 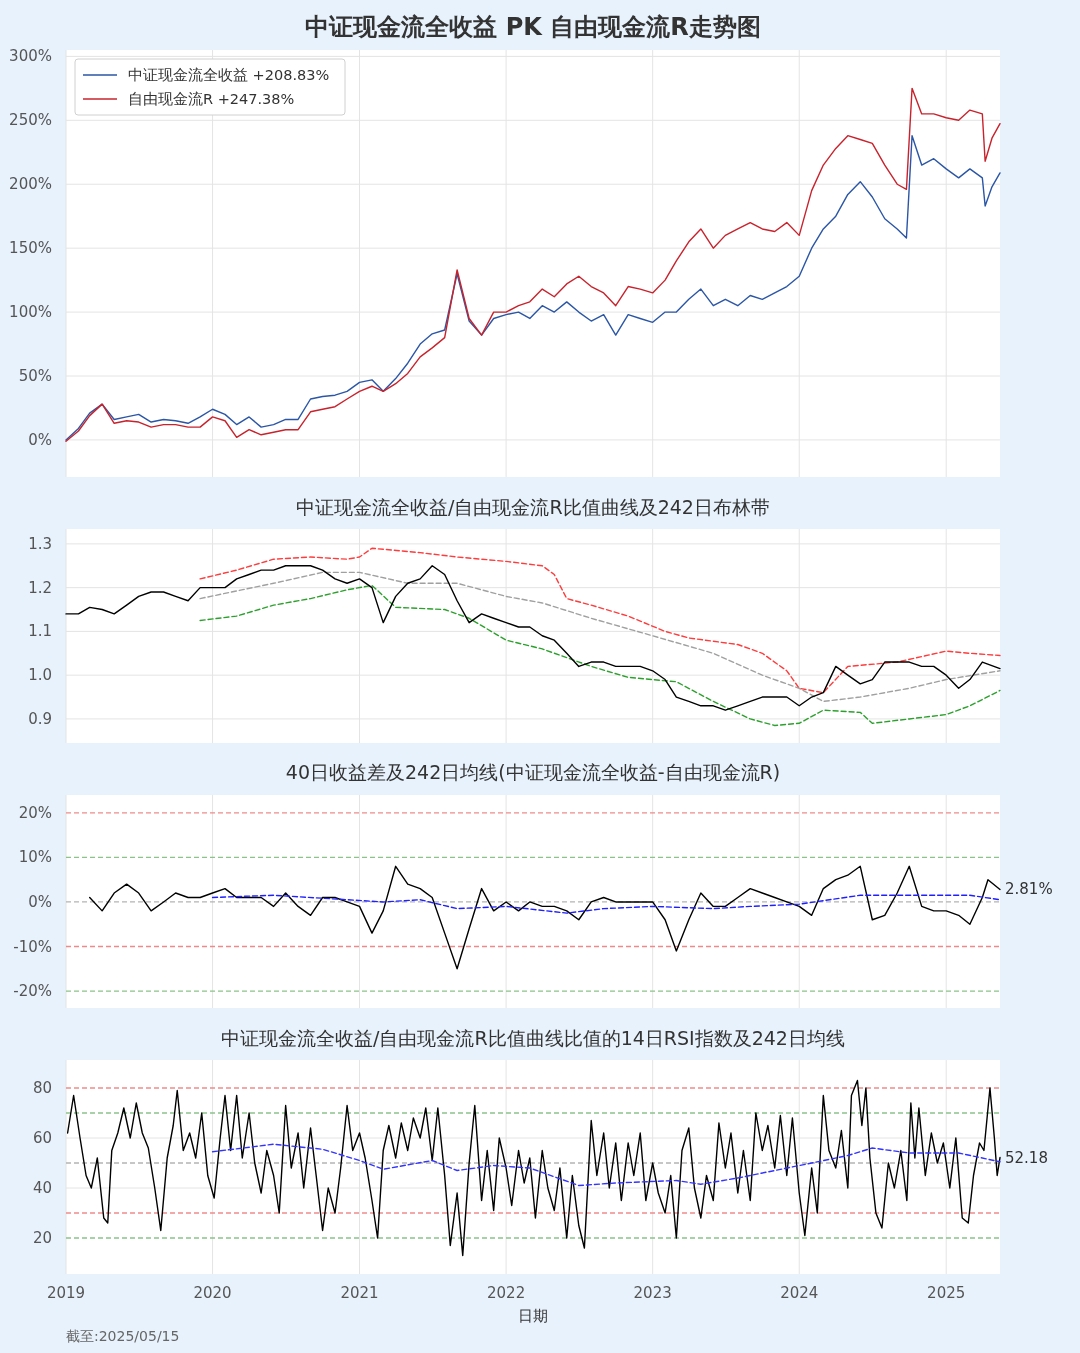 What do you see at coordinates (35, 812) in the screenshot?
I see `y-tick-label: 20%` at bounding box center [35, 812].